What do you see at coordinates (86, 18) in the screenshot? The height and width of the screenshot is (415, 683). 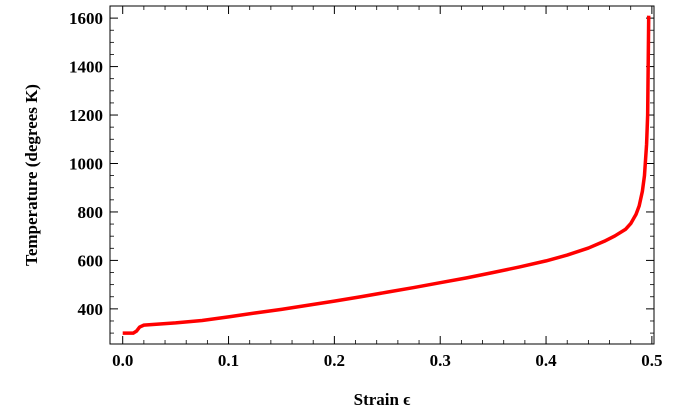 I see `y-tick-label: 1600` at bounding box center [86, 18].